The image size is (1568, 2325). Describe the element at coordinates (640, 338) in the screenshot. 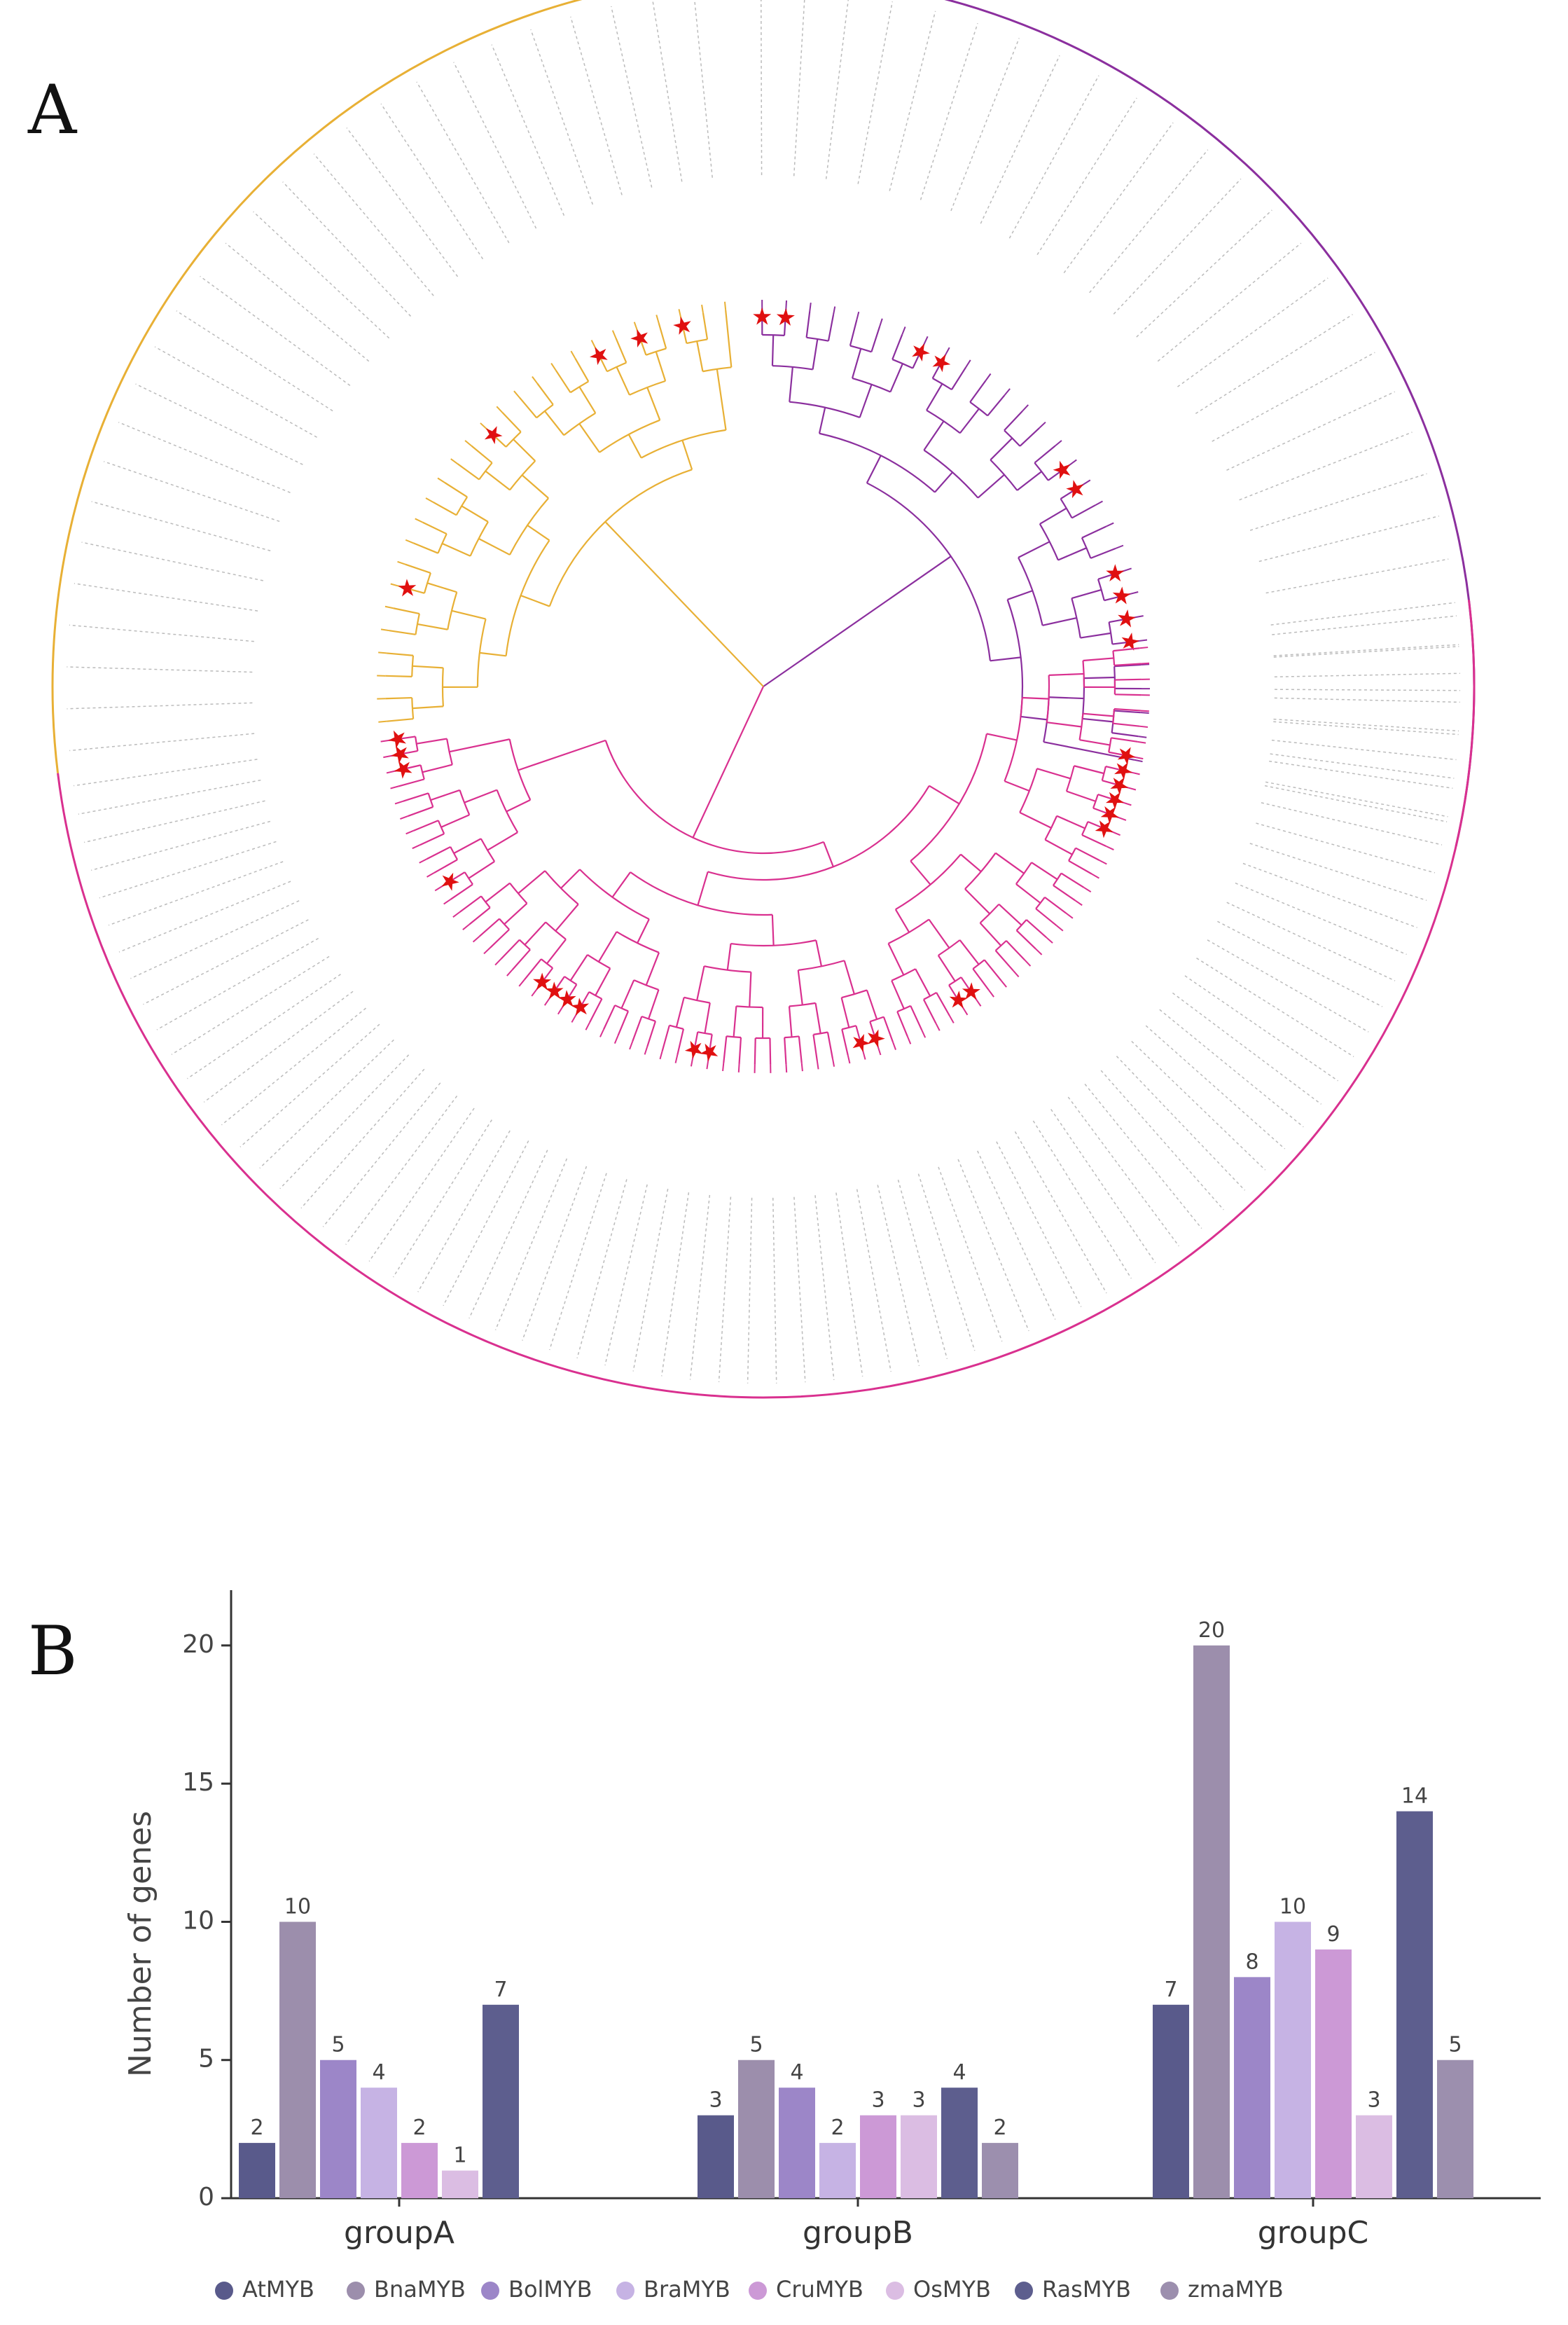

I see `star-icon: ★` at that location.